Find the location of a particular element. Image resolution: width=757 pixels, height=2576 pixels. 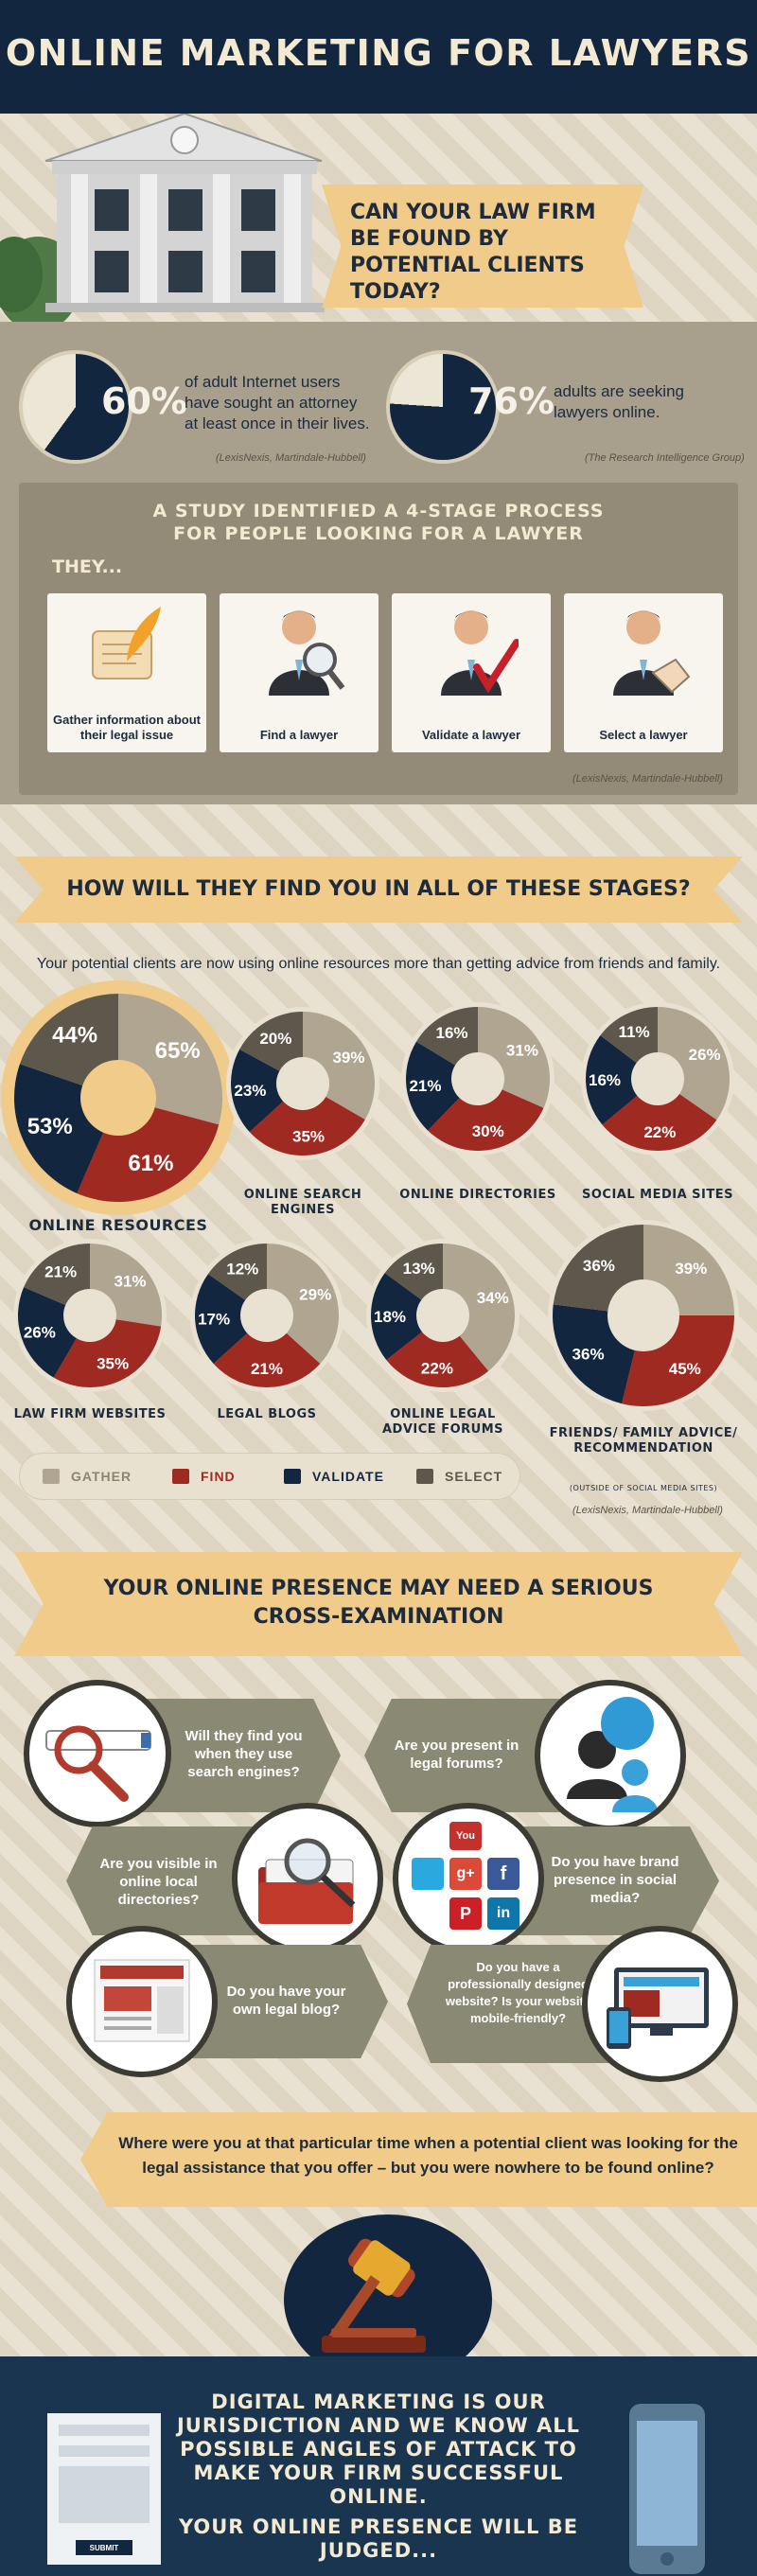

circle-website is located at coordinates (660, 2004).